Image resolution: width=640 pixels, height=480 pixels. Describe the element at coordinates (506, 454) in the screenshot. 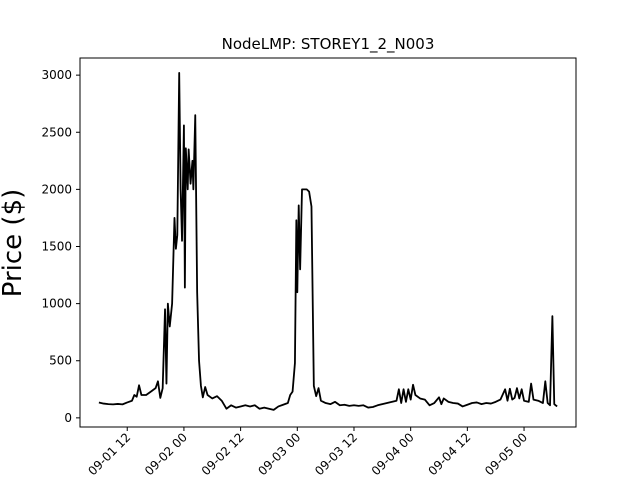

I see `x-tick-label: 09-05 00` at that location.